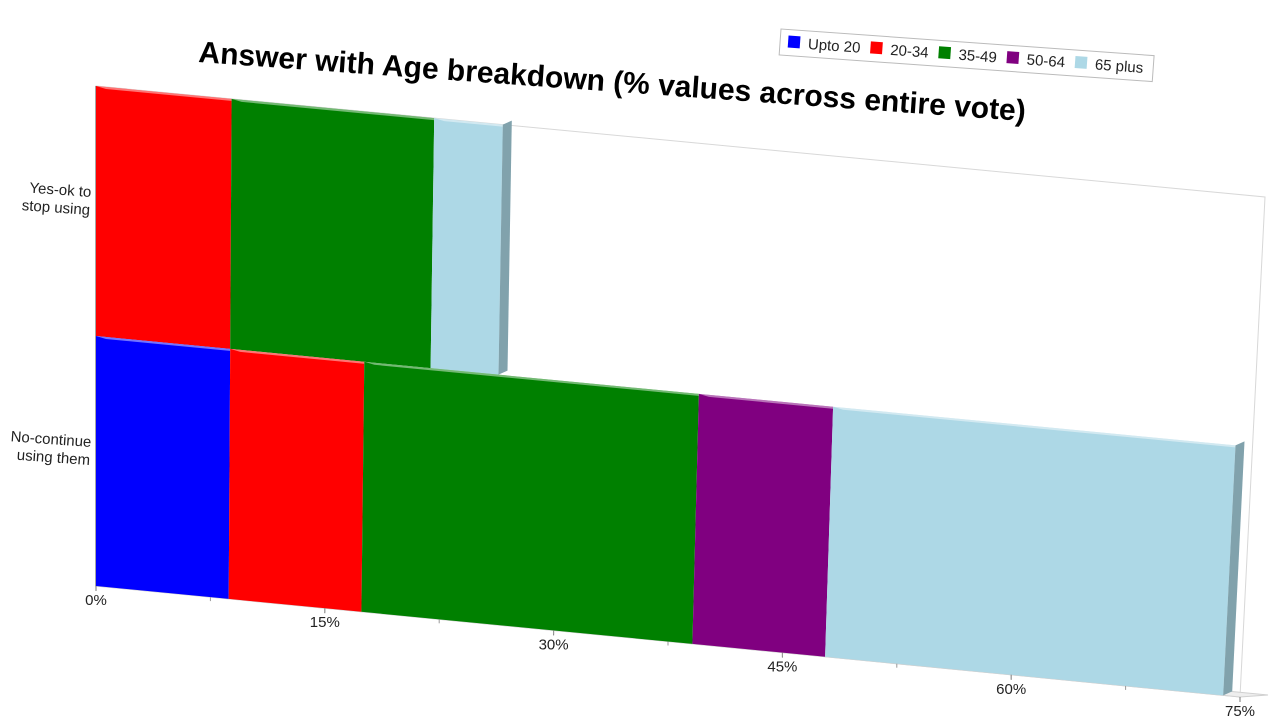 The height and width of the screenshot is (720, 1280). Describe the element at coordinates (50, 324) in the screenshot. I see `category-axis: Yes-ok tostop using No-continueusing them` at that location.